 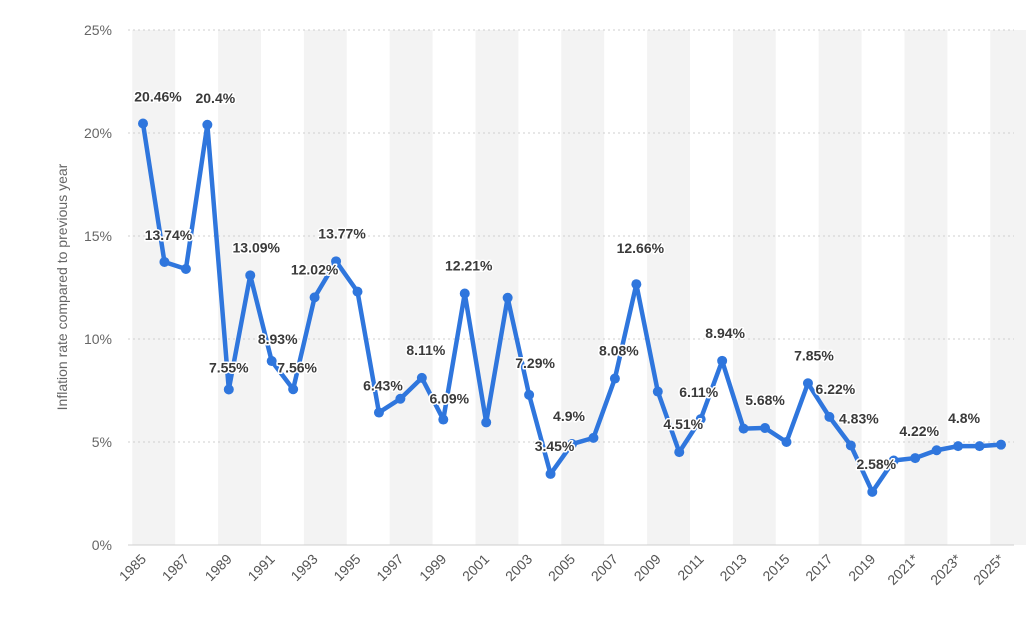 What do you see at coordinates (903, 569) in the screenshot?
I see `x-tick-label: 2021*` at bounding box center [903, 569].